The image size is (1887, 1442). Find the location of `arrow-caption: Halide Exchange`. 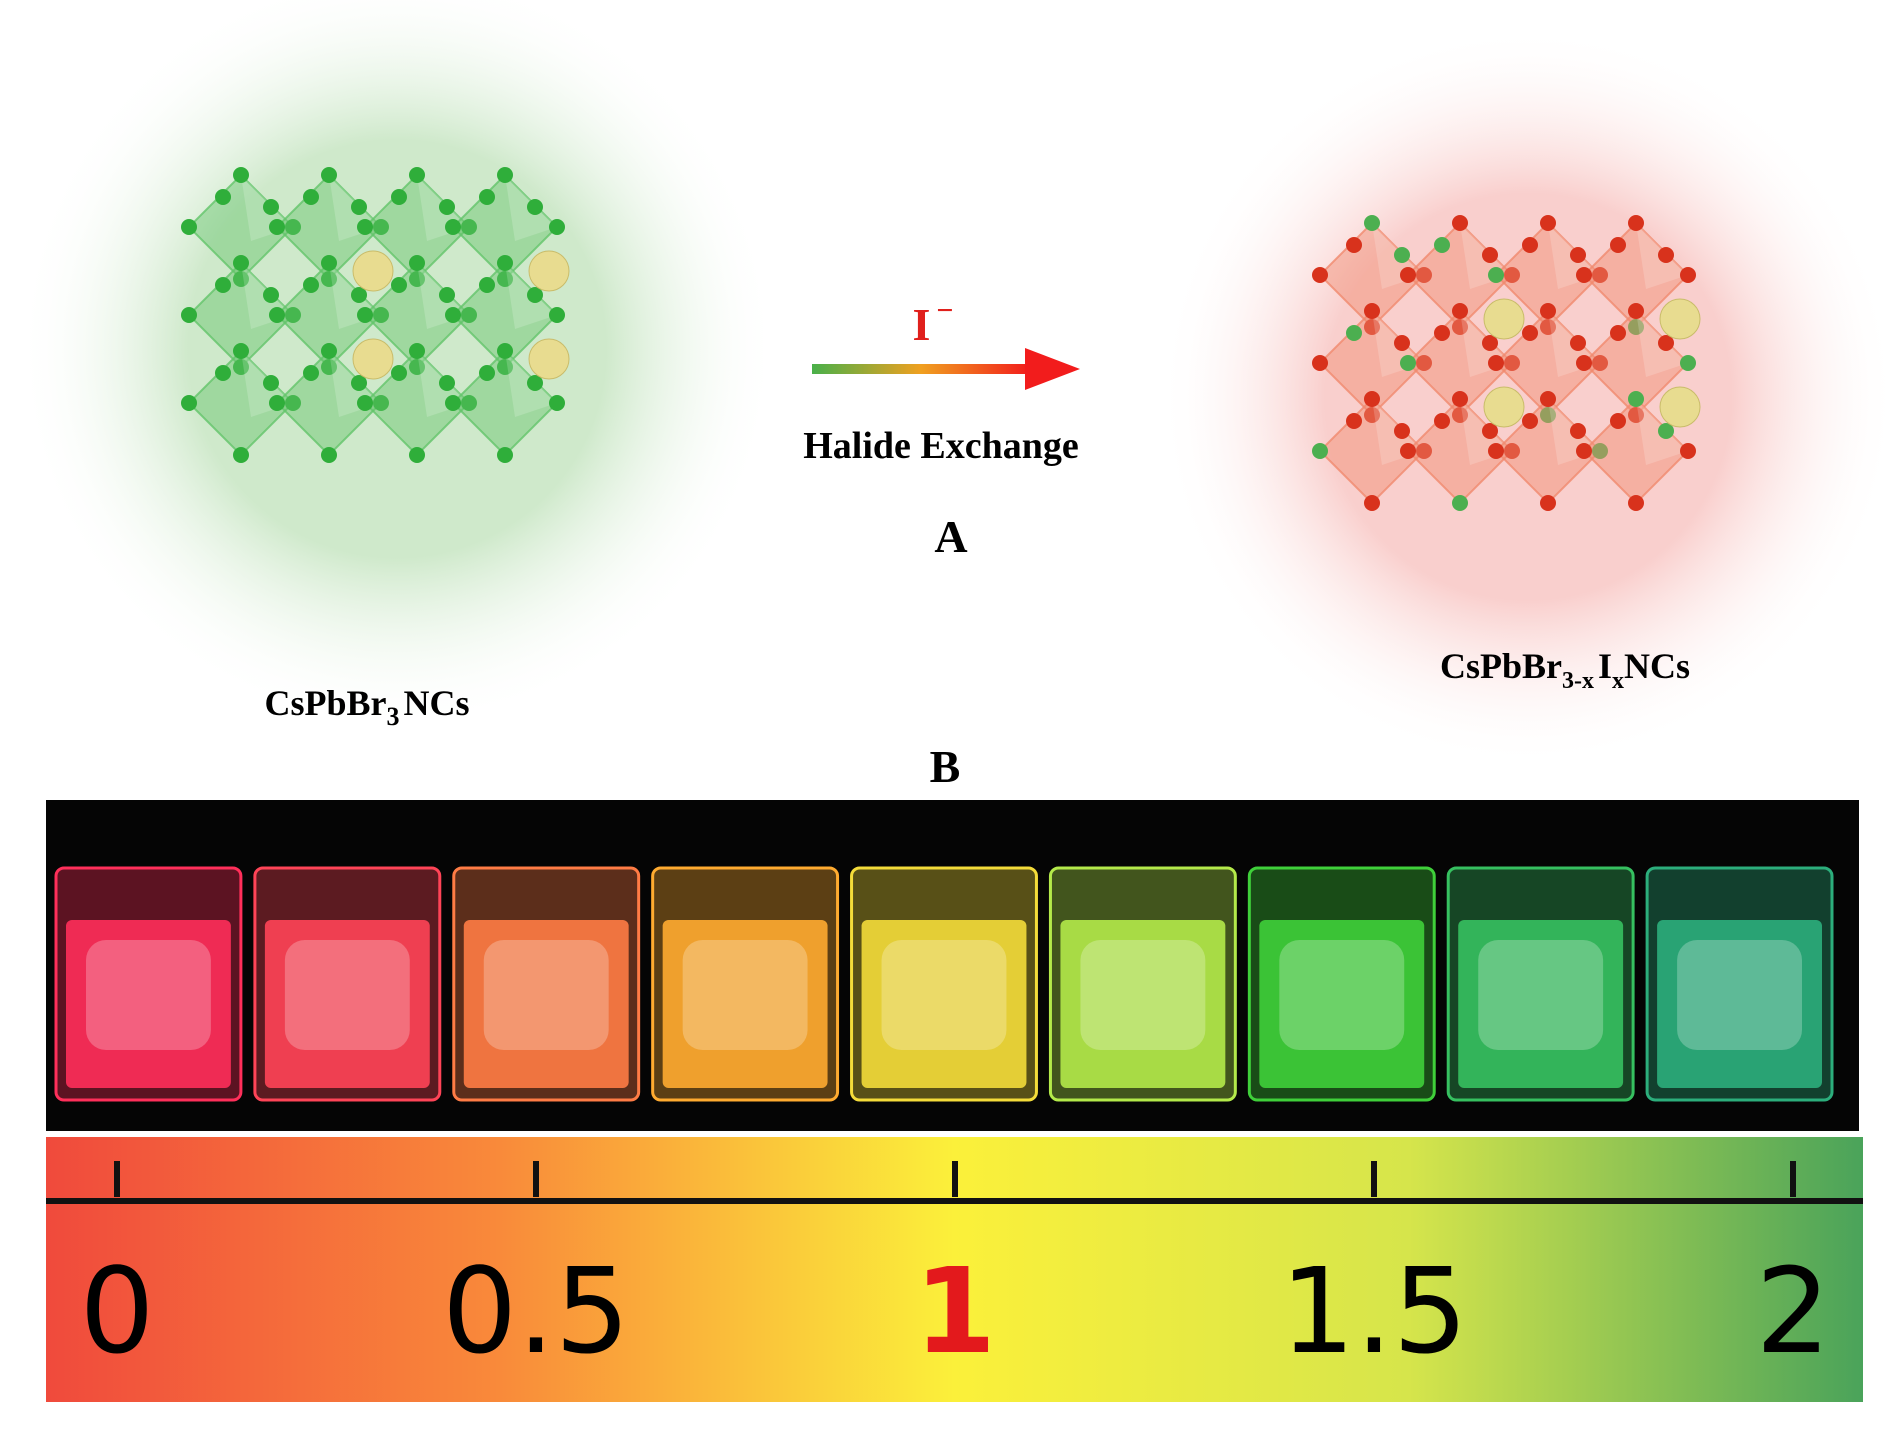

arrow-caption: Halide Exchange is located at coordinates (941, 446).